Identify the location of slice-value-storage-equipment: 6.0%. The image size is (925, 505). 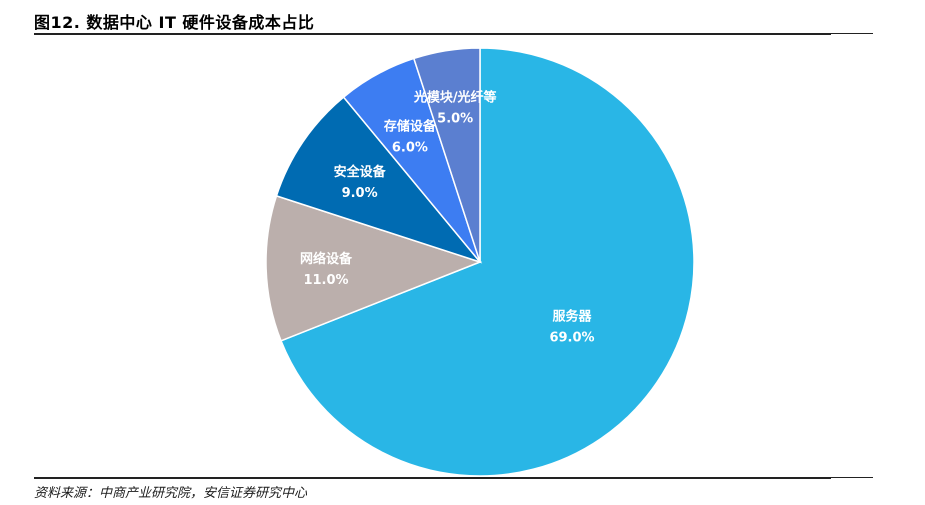
(410, 148).